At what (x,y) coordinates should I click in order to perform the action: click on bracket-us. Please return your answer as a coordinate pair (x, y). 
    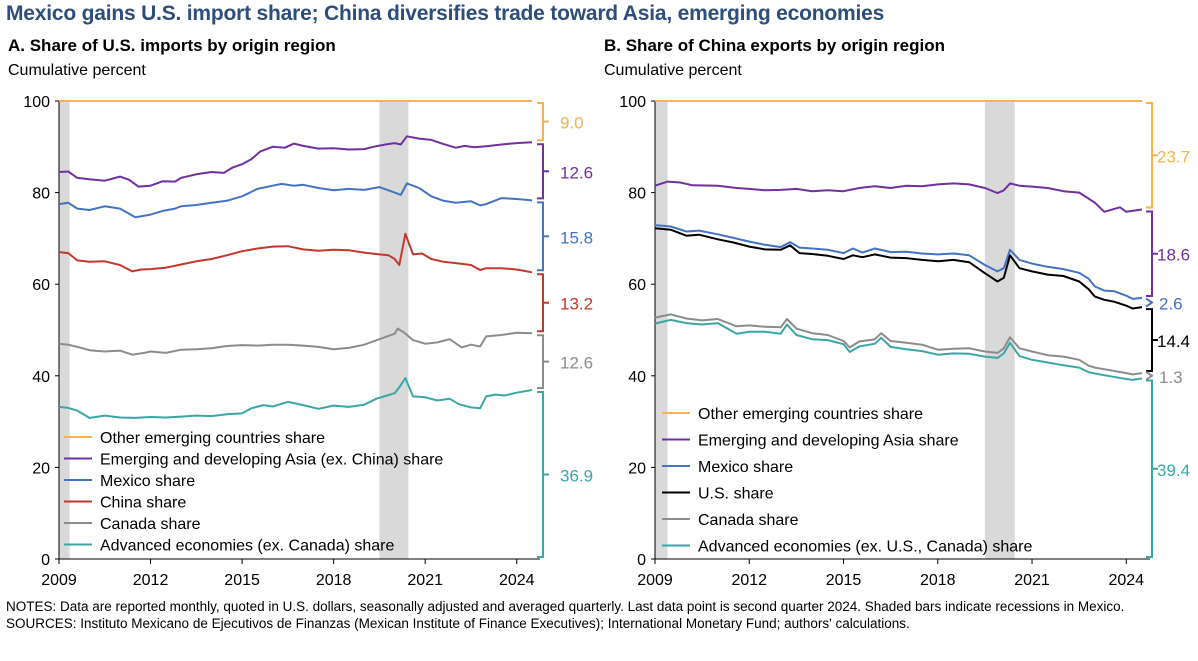
    Looking at the image, I should click on (1149, 340).